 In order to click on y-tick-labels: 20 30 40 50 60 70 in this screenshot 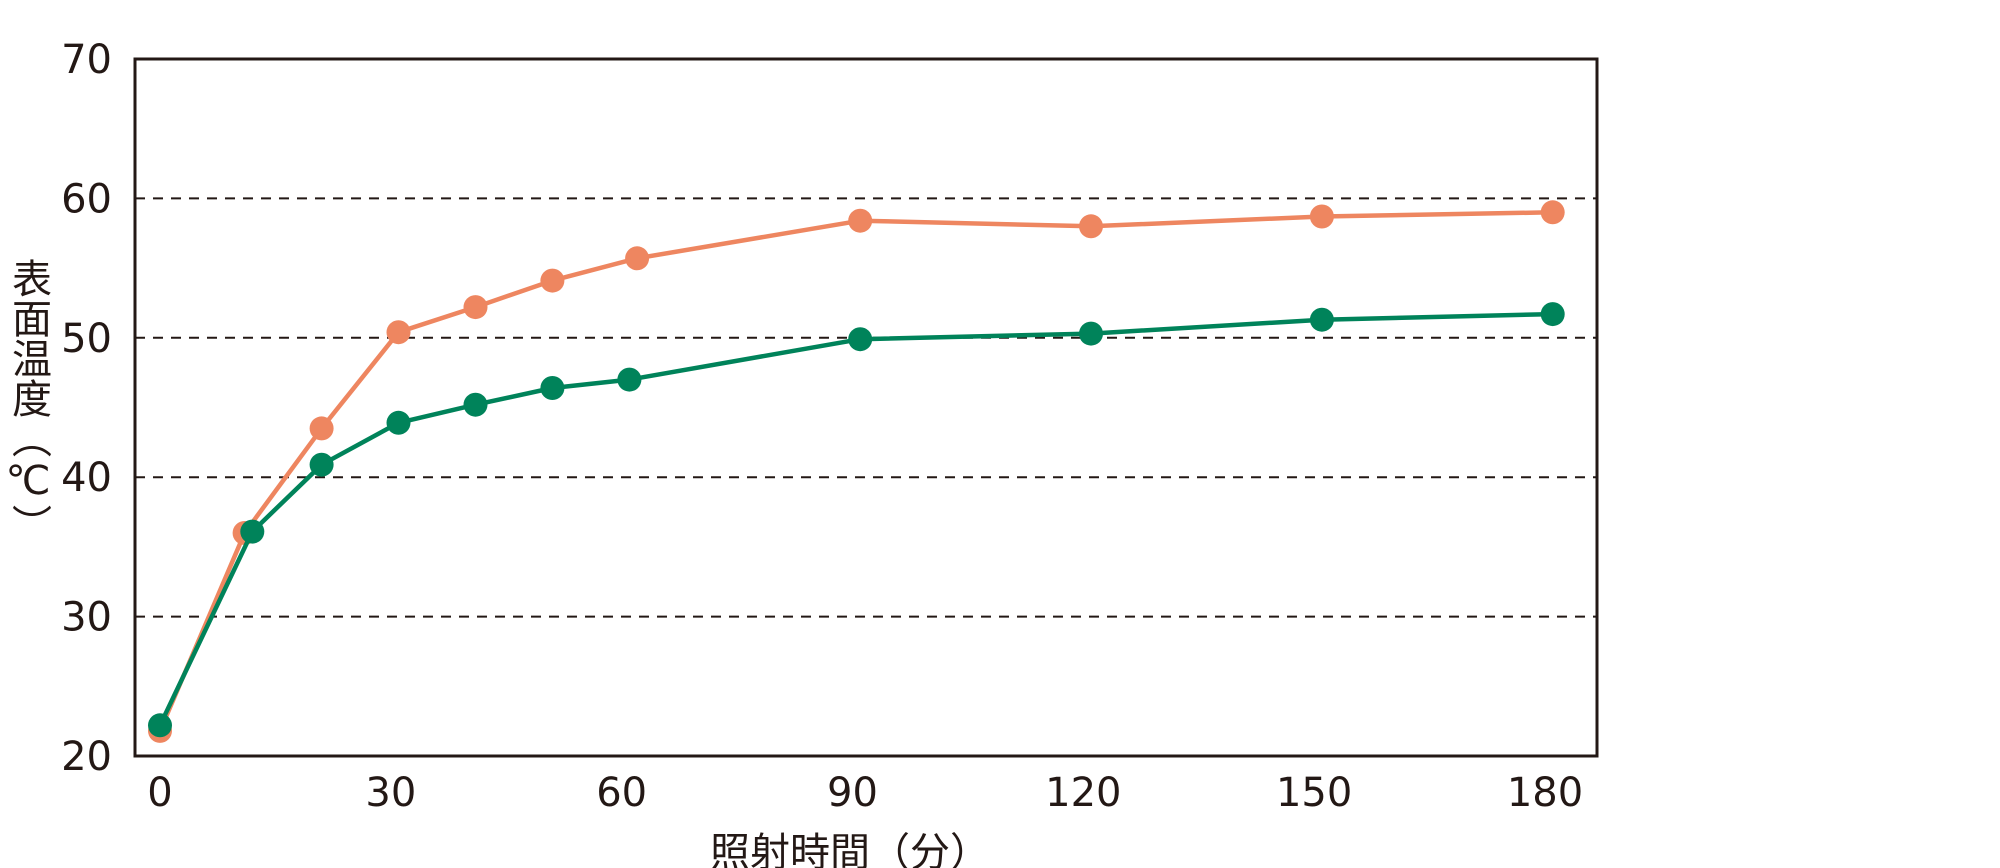, I will do `click(86, 408)`.